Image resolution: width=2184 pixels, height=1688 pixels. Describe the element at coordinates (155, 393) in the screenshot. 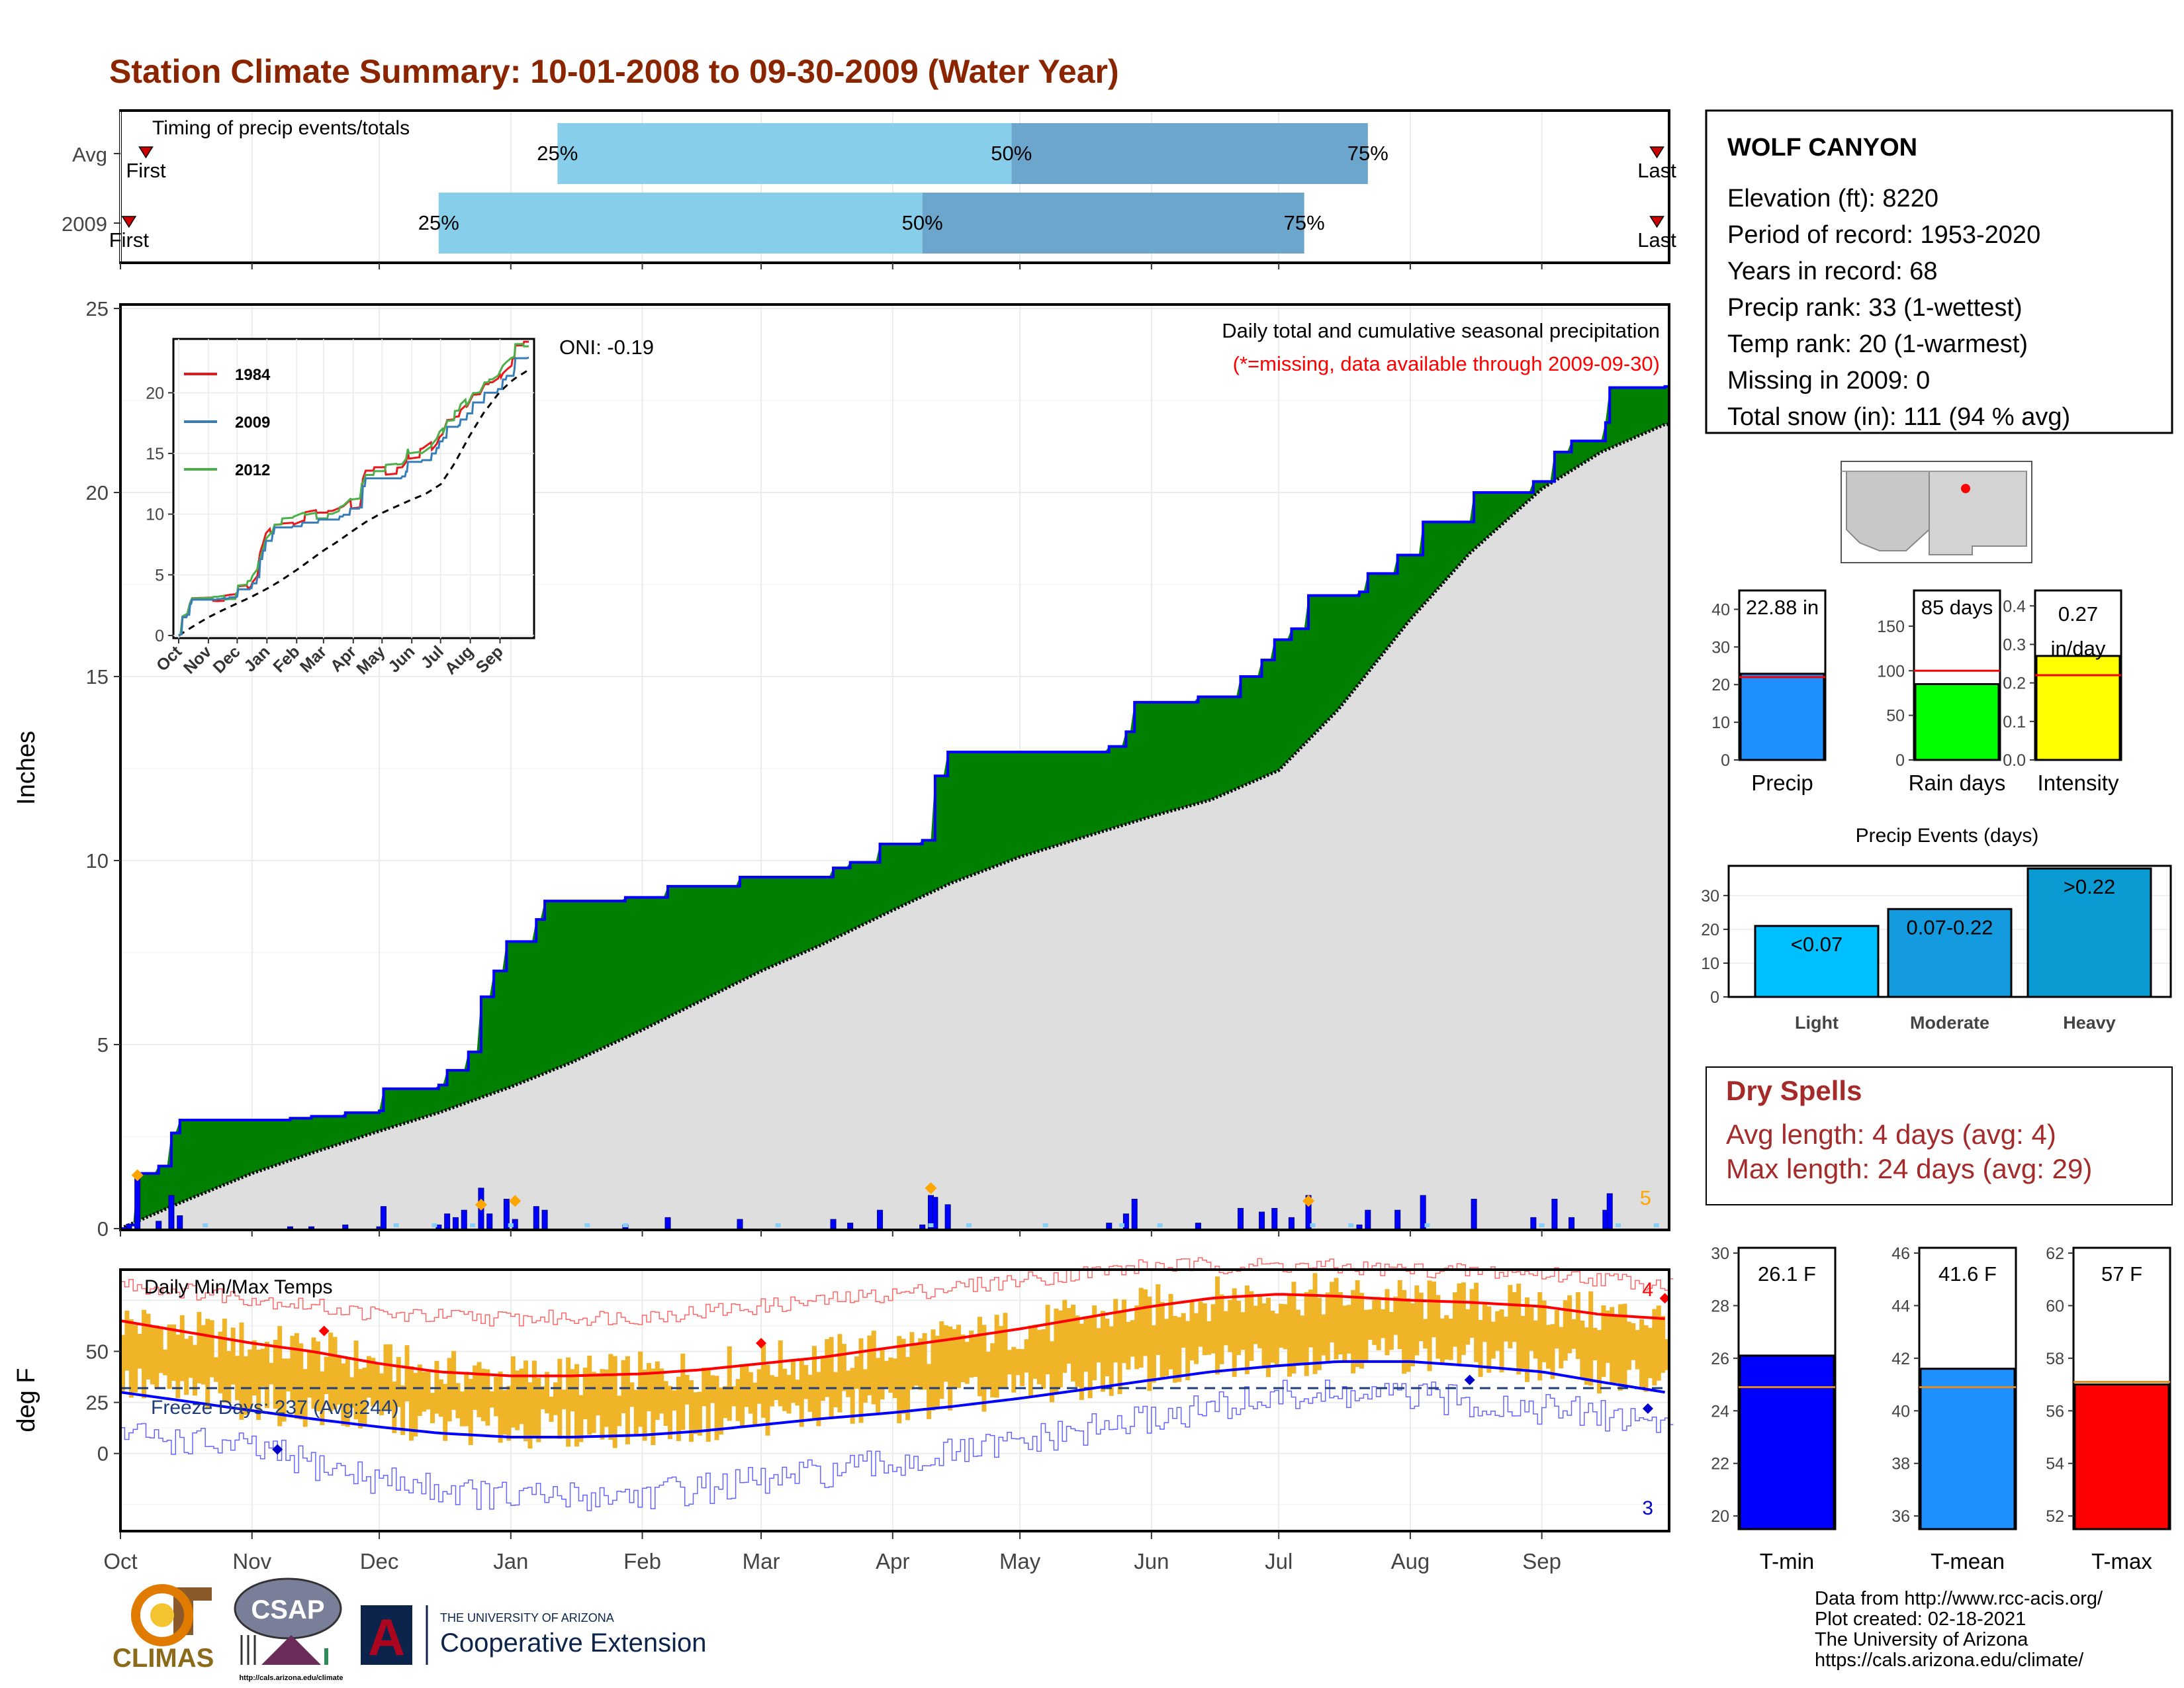

I see `inset-y-tick-label: 20` at that location.